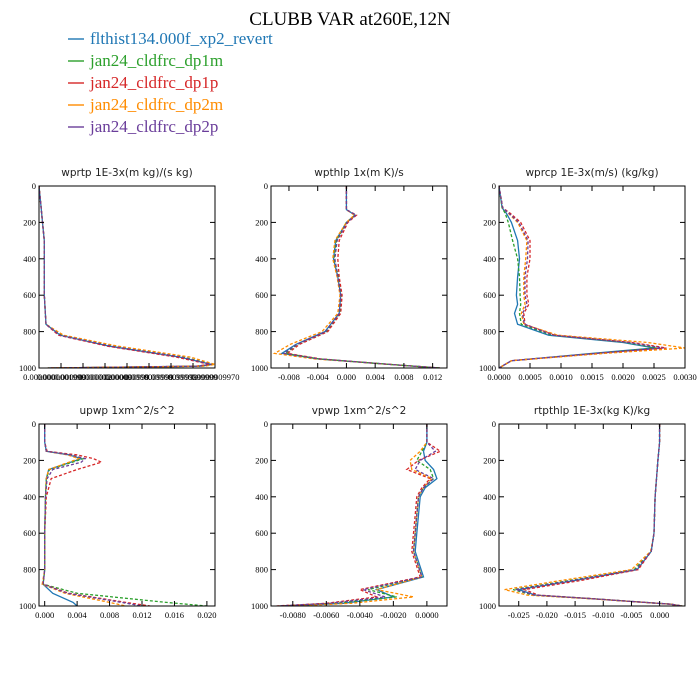  Describe the element at coordinates (560, 377) in the screenshot. I see `x-tick-label: 0.0010` at that location.